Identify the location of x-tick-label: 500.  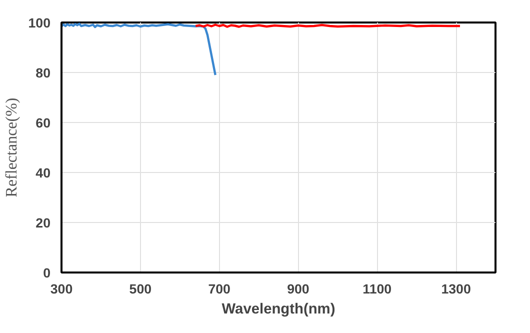
(140, 289).